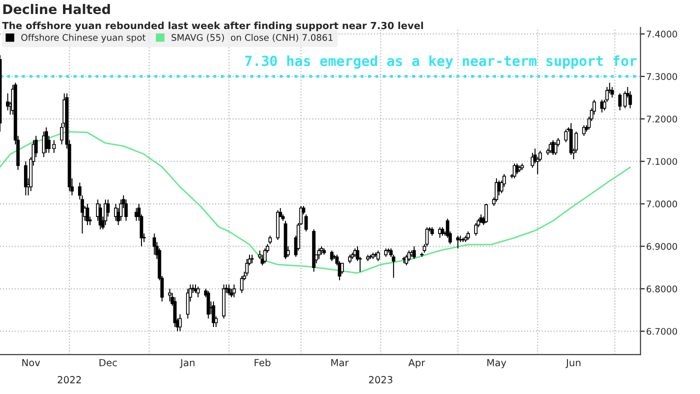  I want to click on y-tick-label: 7.3000, so click(662, 76).